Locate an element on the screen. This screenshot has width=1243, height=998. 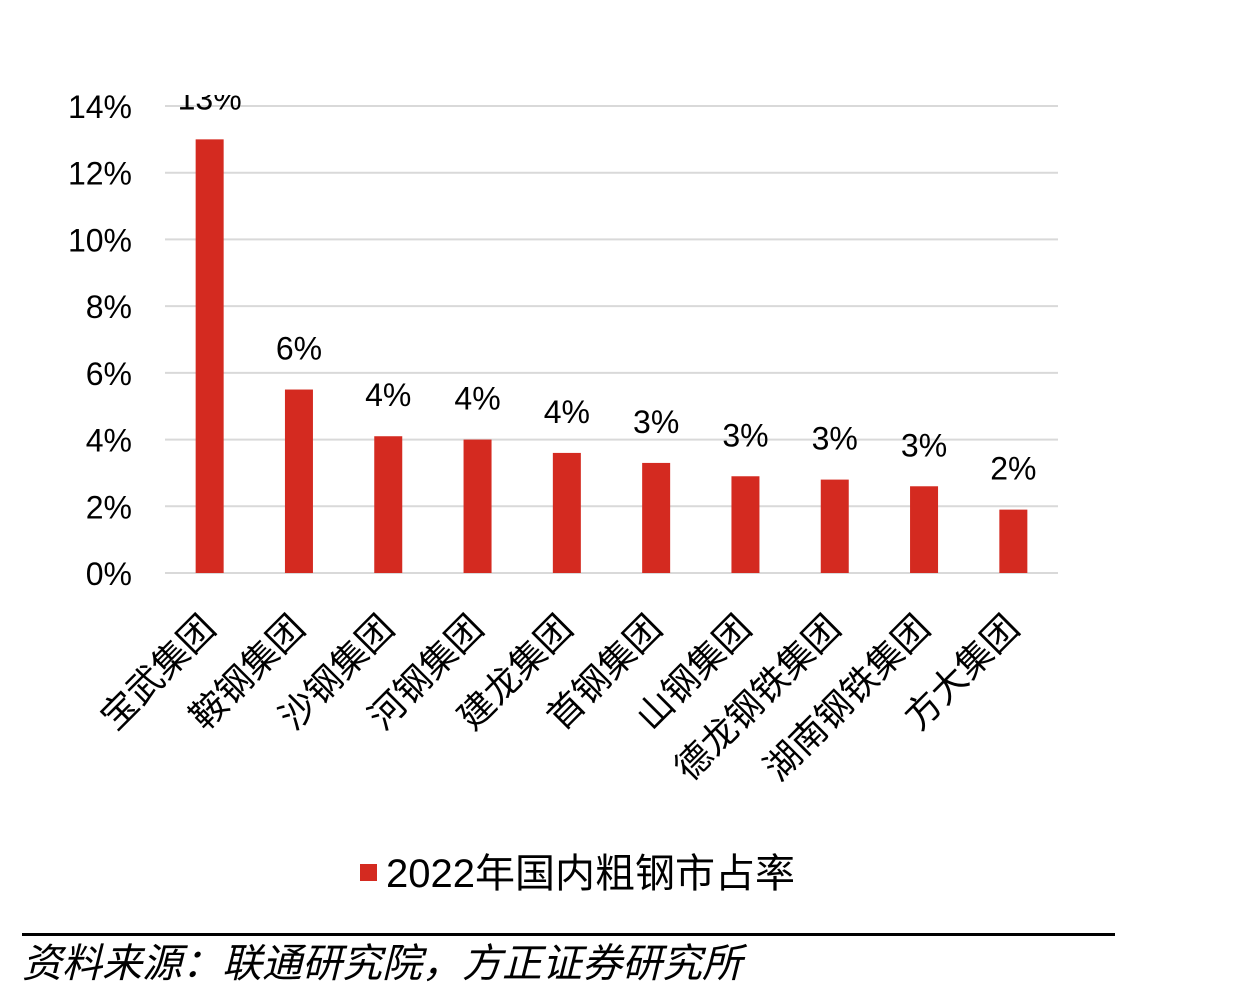
data-label-3: 4% is located at coordinates (477, 399).